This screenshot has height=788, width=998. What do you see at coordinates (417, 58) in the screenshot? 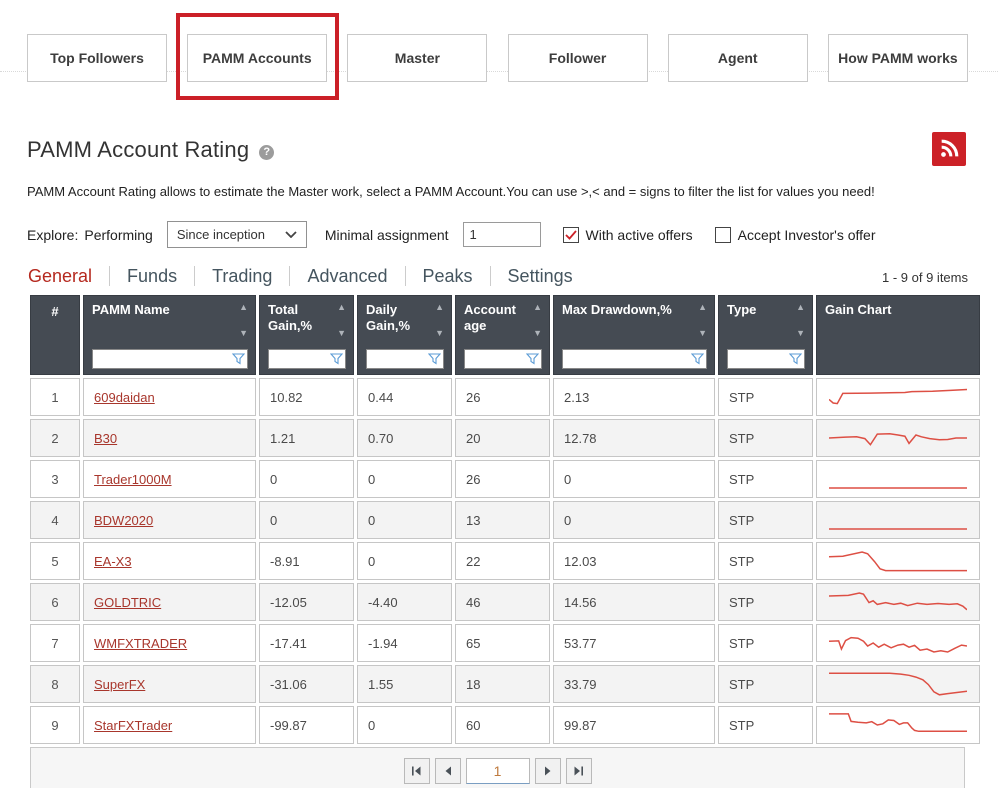
I see `nav-button-master: Master` at bounding box center [417, 58].